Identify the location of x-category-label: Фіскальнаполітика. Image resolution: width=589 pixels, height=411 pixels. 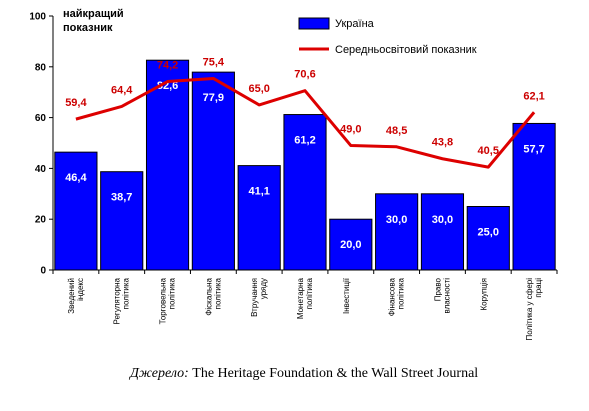
(213, 296).